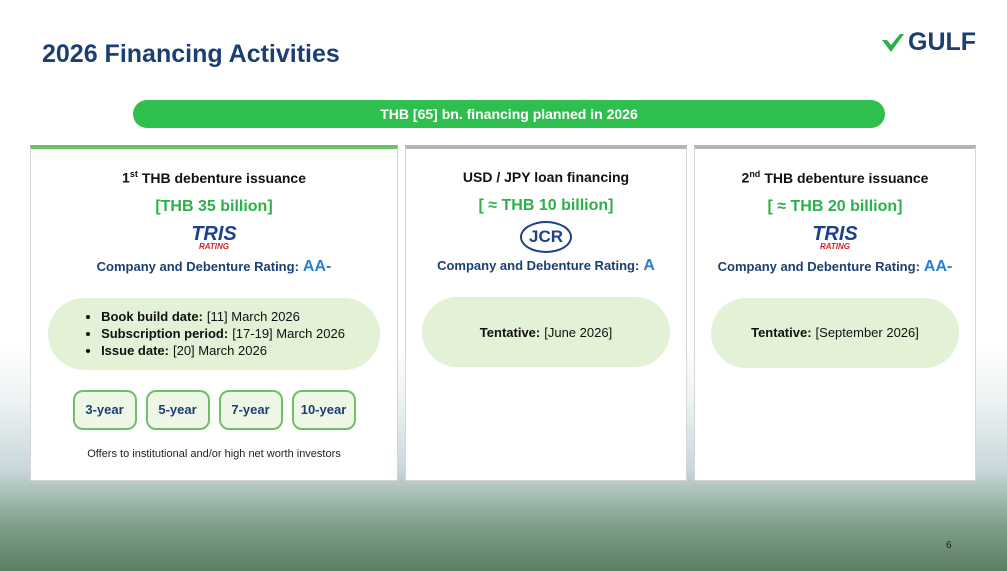 The width and height of the screenshot is (1007, 571). I want to click on ordinal-number: 2, so click(745, 177).